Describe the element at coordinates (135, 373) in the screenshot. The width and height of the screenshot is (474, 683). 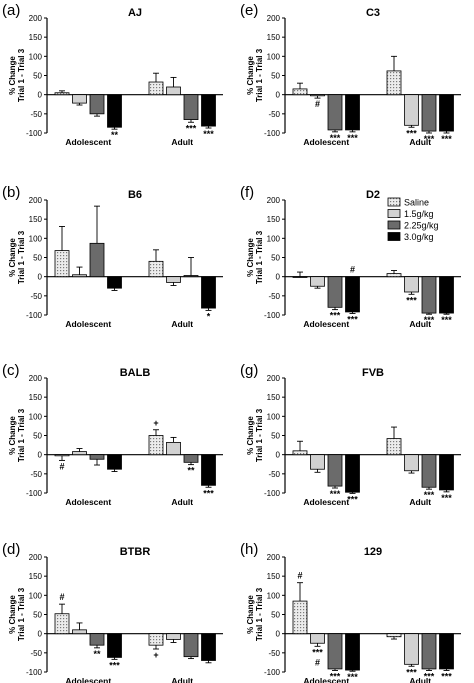
I see `panel-title: BALB` at that location.